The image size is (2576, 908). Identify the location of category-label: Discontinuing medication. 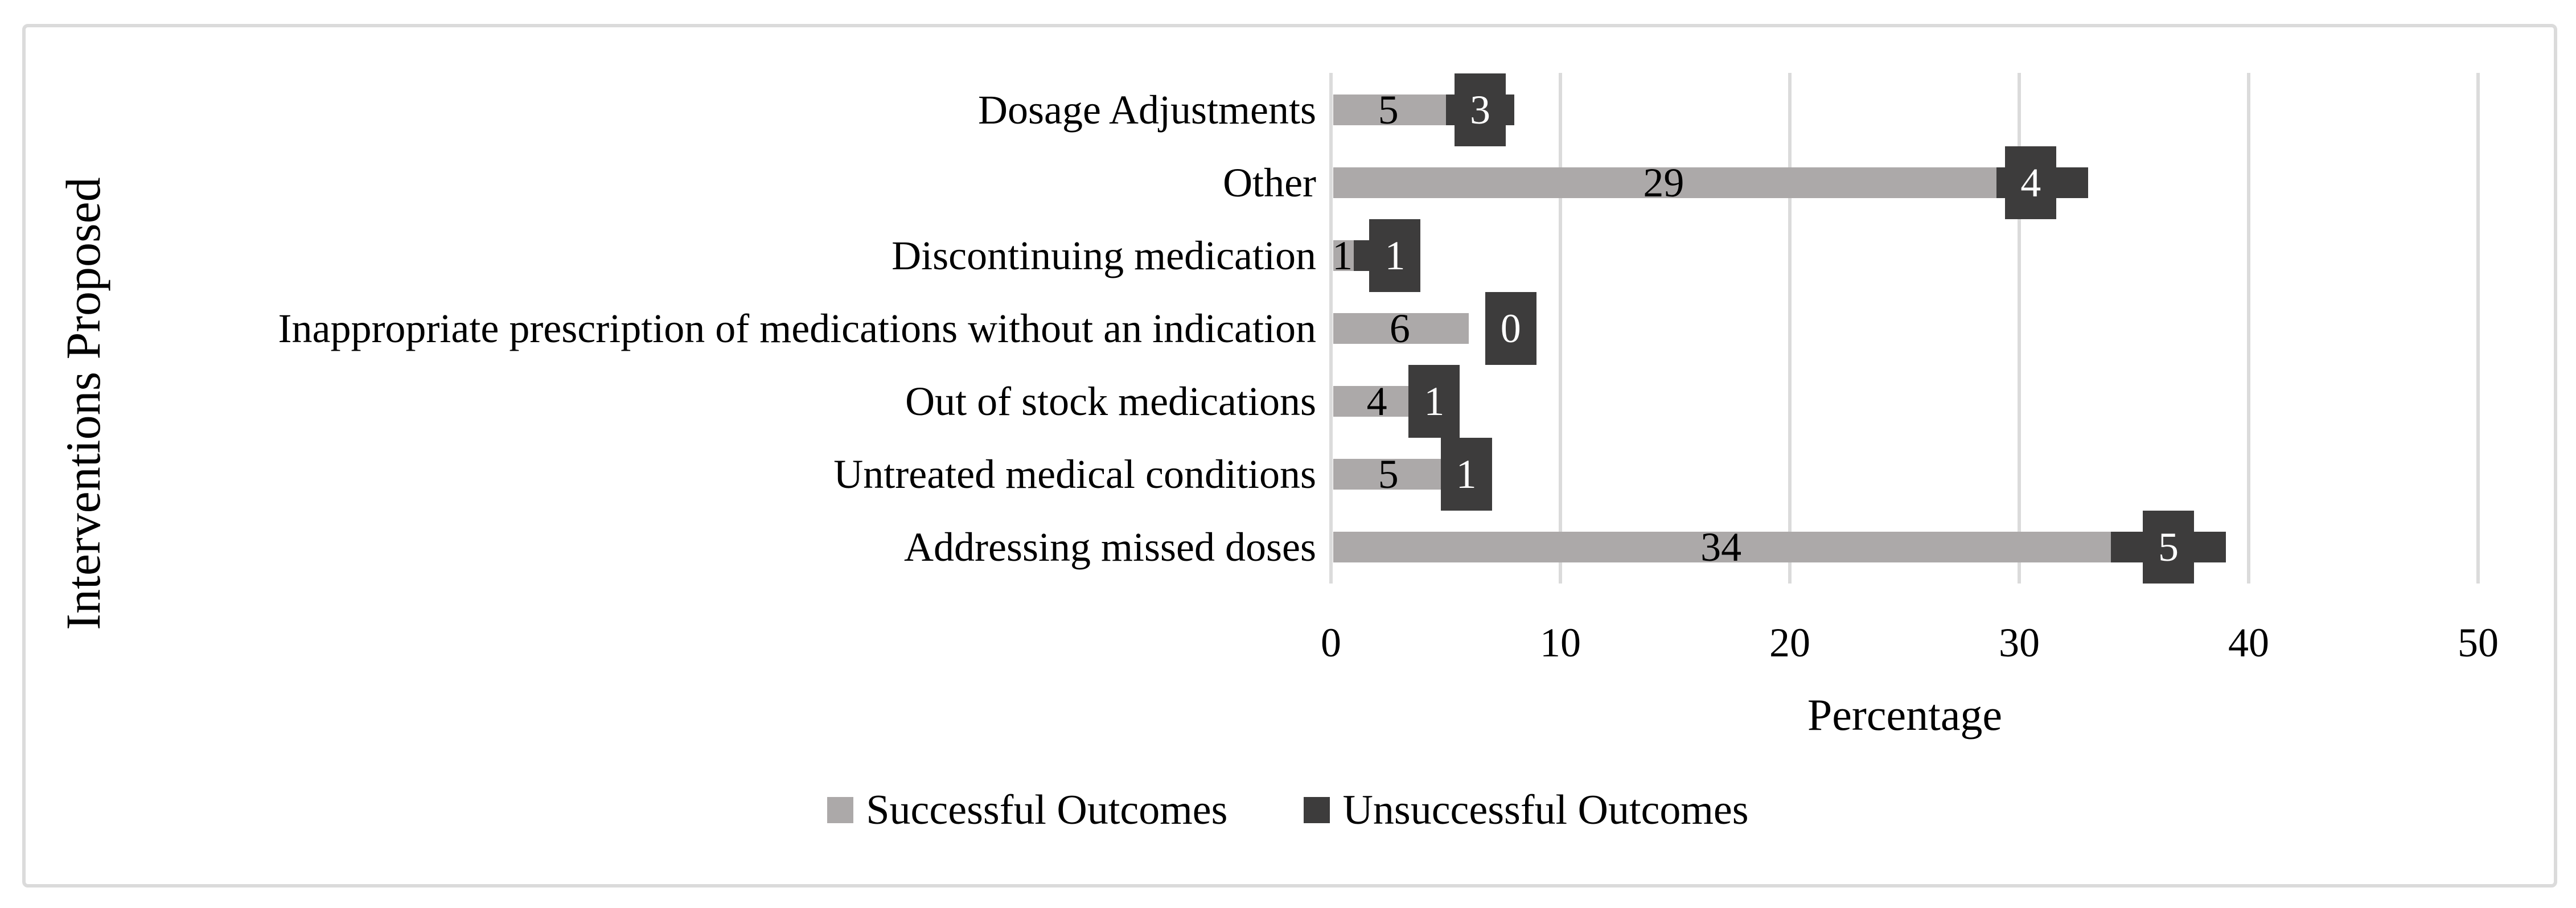
(1103, 255).